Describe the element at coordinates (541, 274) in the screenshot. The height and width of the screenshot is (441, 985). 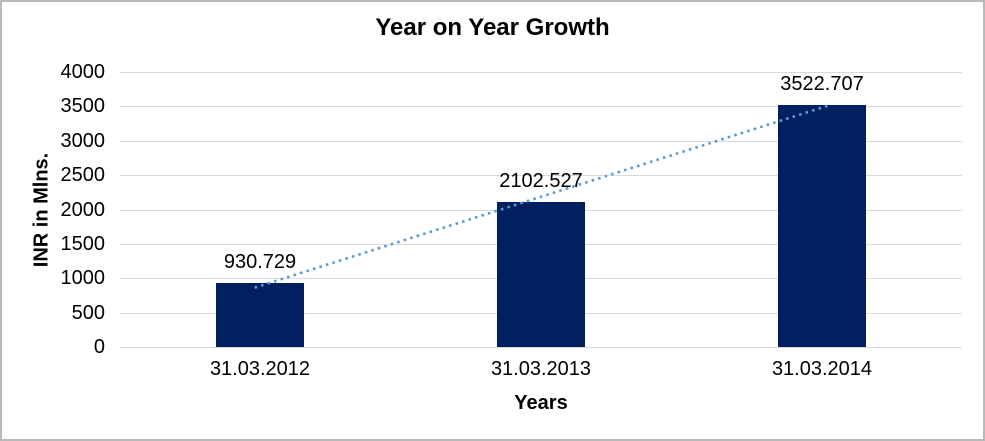
I see `bar-31.03.2013` at that location.